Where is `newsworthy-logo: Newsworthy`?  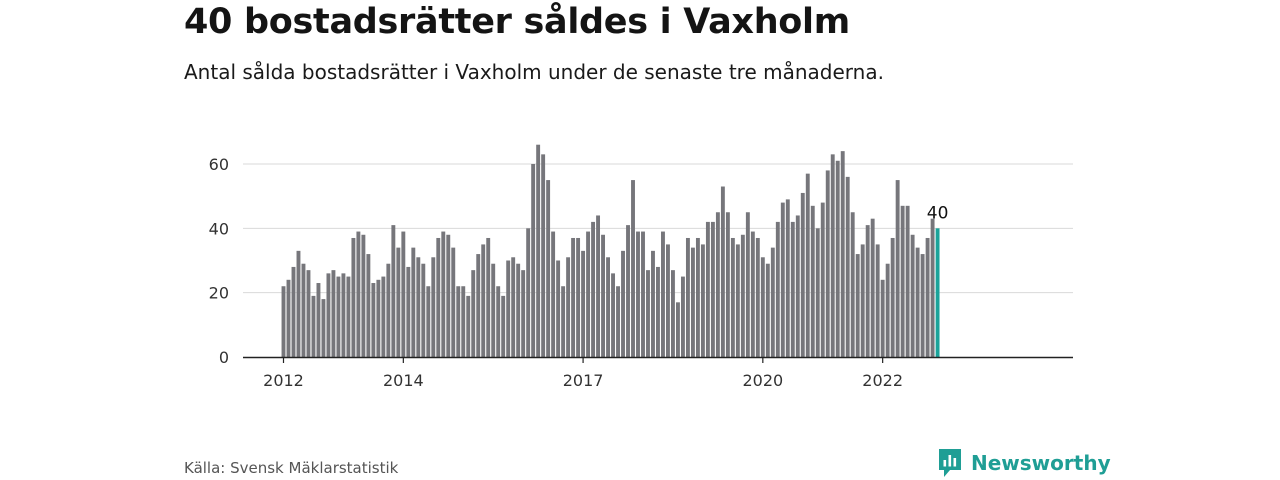
newsworthy-logo: Newsworthy is located at coordinates (1024, 463).